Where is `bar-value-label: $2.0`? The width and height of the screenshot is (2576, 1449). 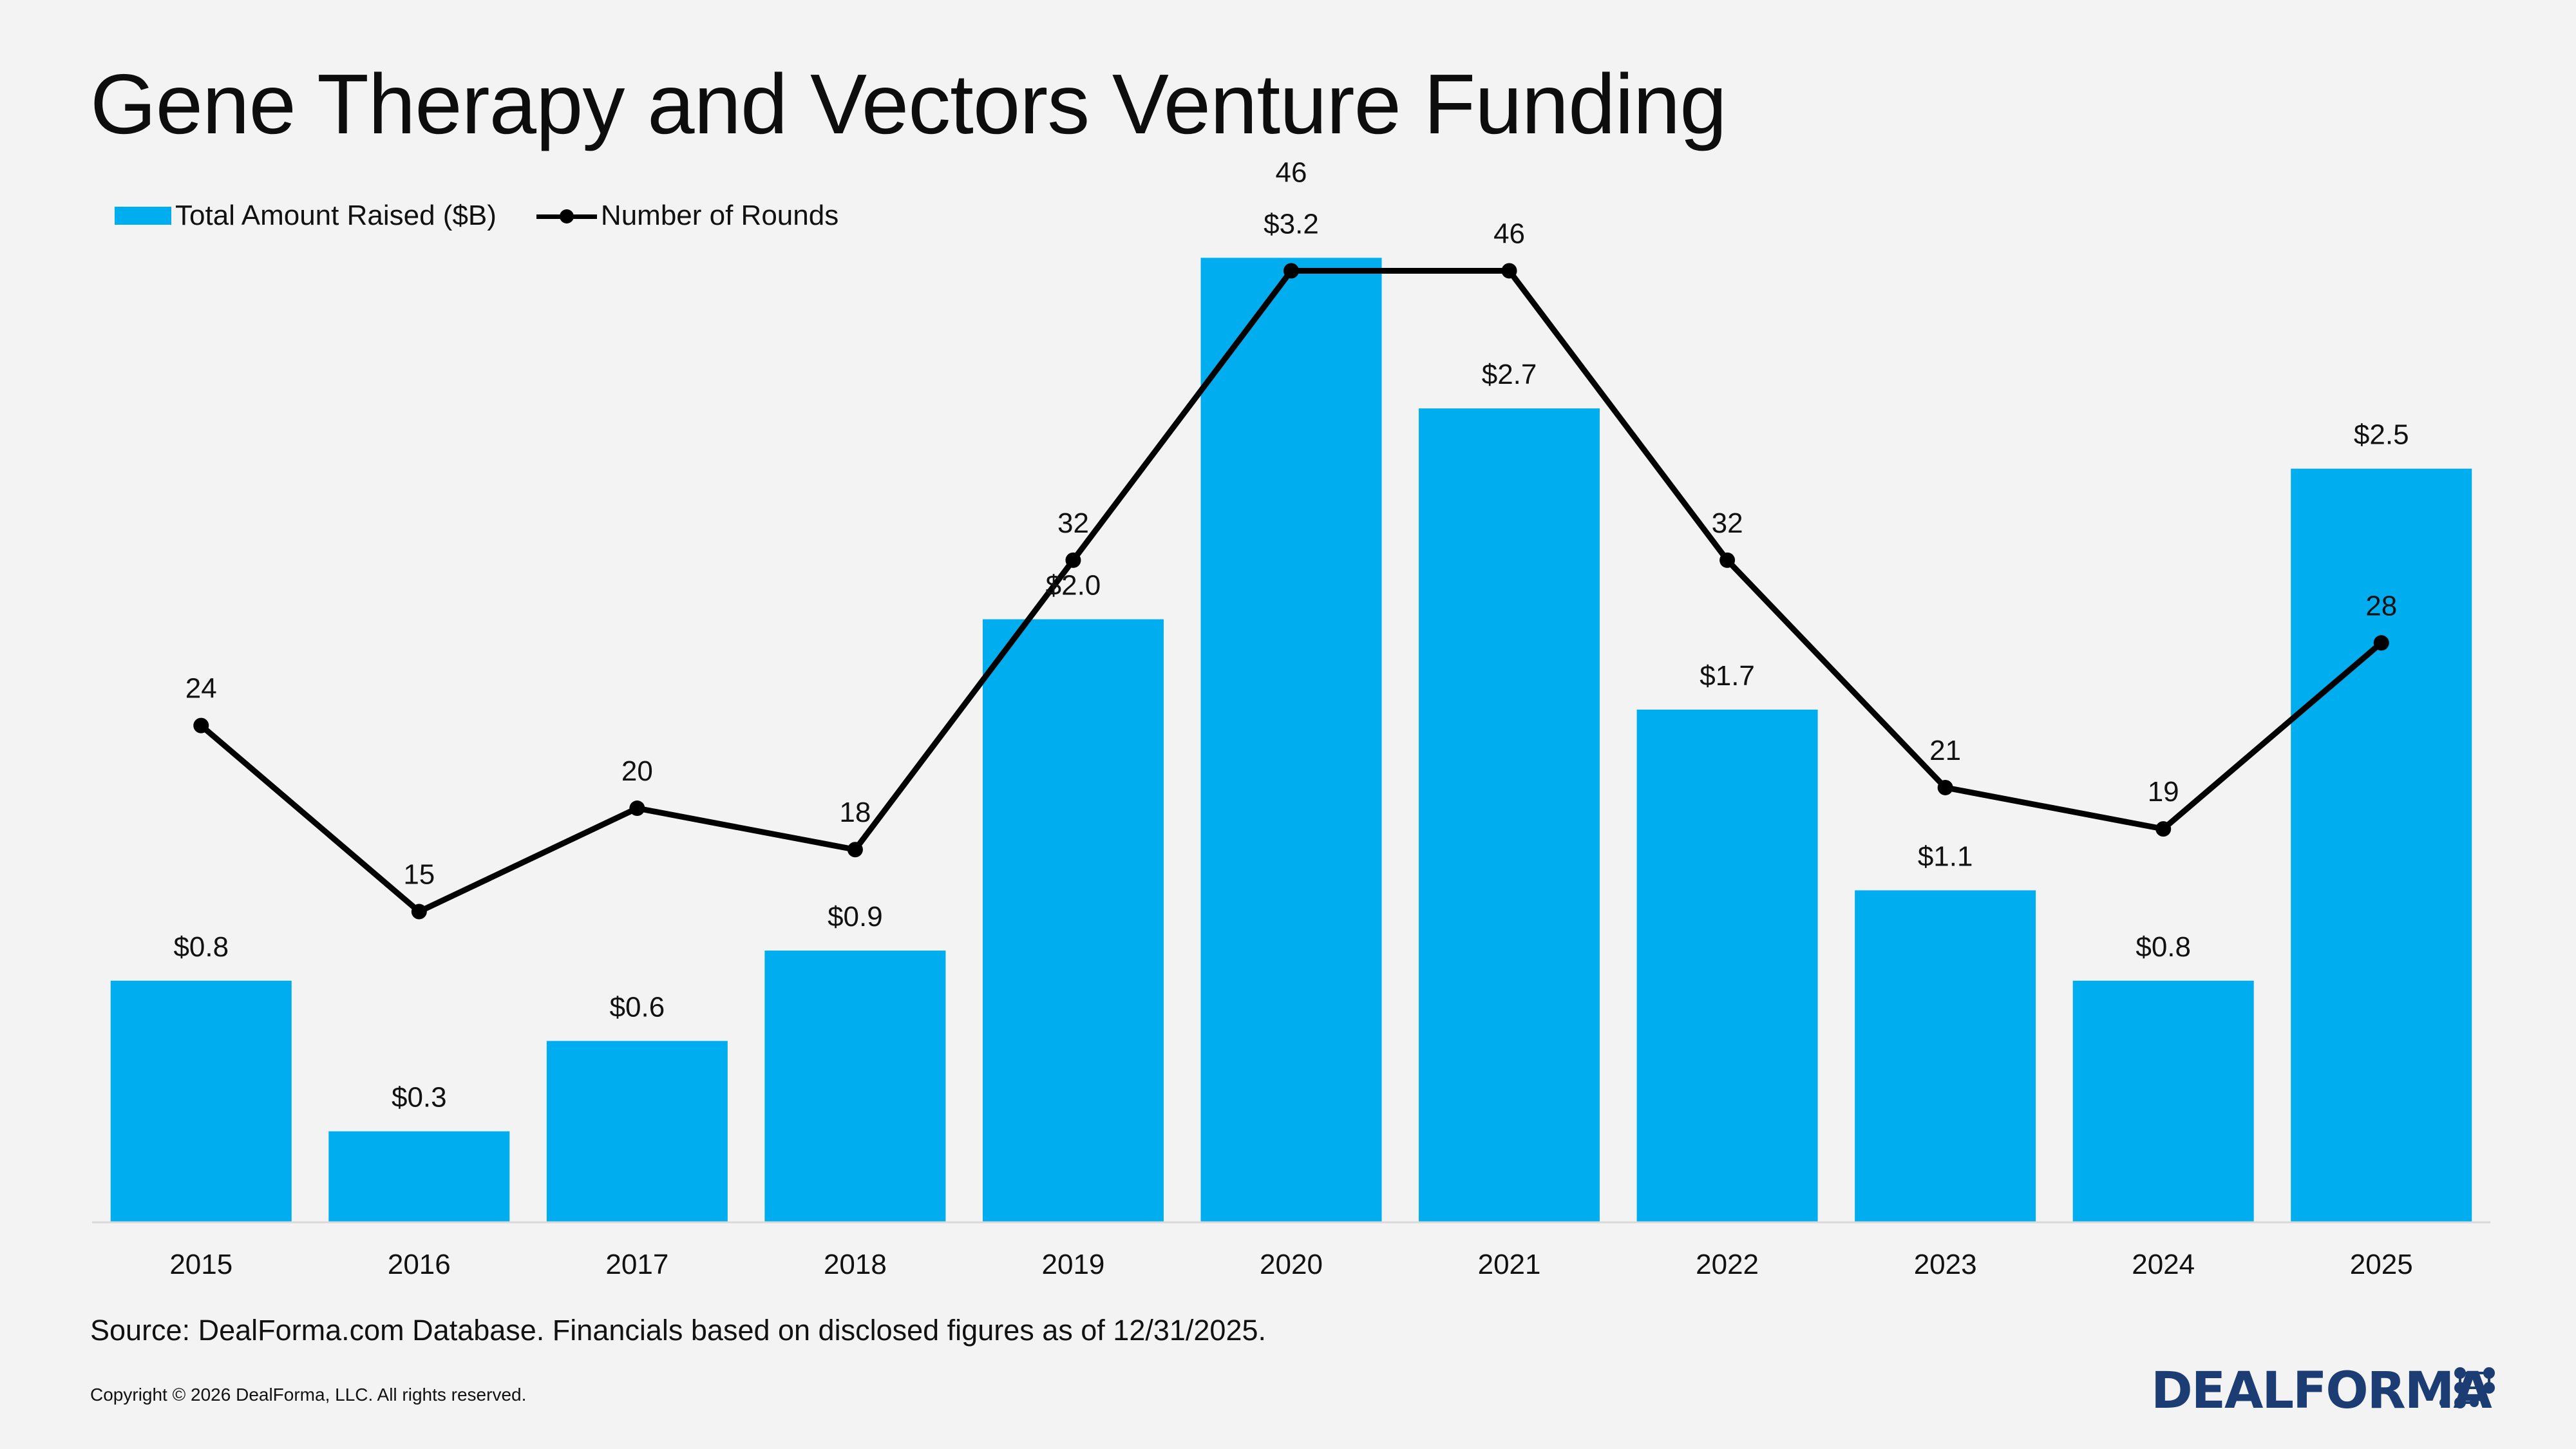
bar-value-label: $2.0 is located at coordinates (1073, 586).